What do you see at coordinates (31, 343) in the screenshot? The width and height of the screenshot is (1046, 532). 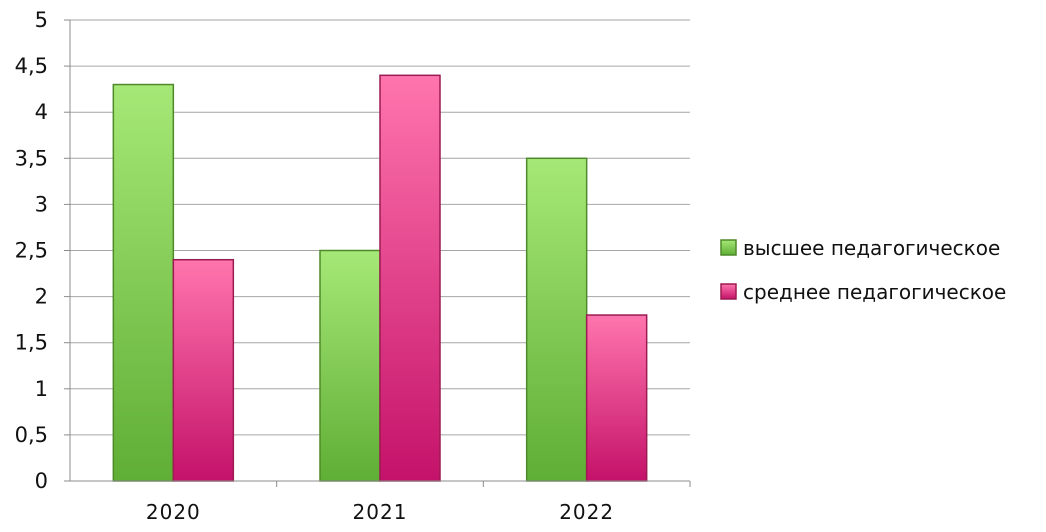 I see `y-tick-label: 1,5` at bounding box center [31, 343].